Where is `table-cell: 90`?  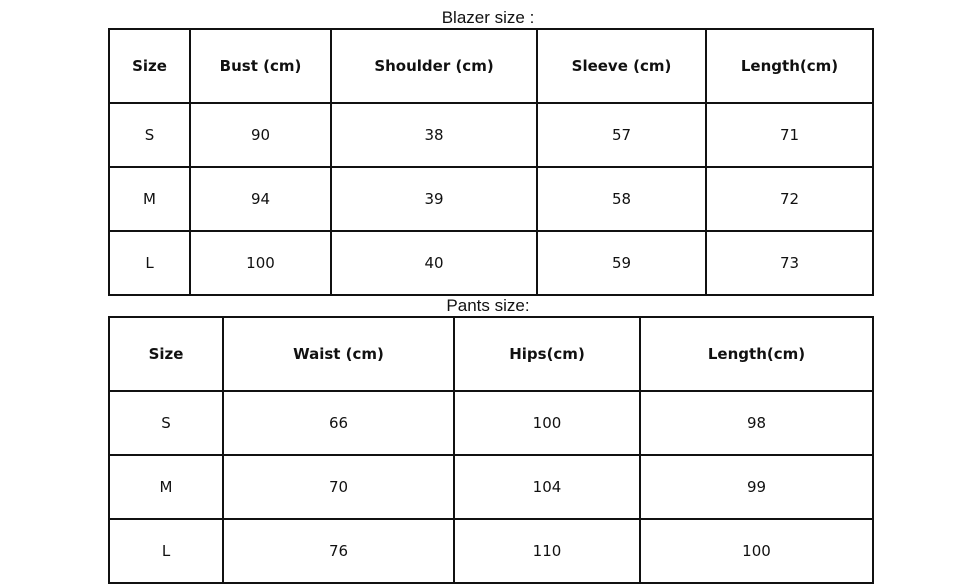 table-cell: 90 is located at coordinates (260, 135).